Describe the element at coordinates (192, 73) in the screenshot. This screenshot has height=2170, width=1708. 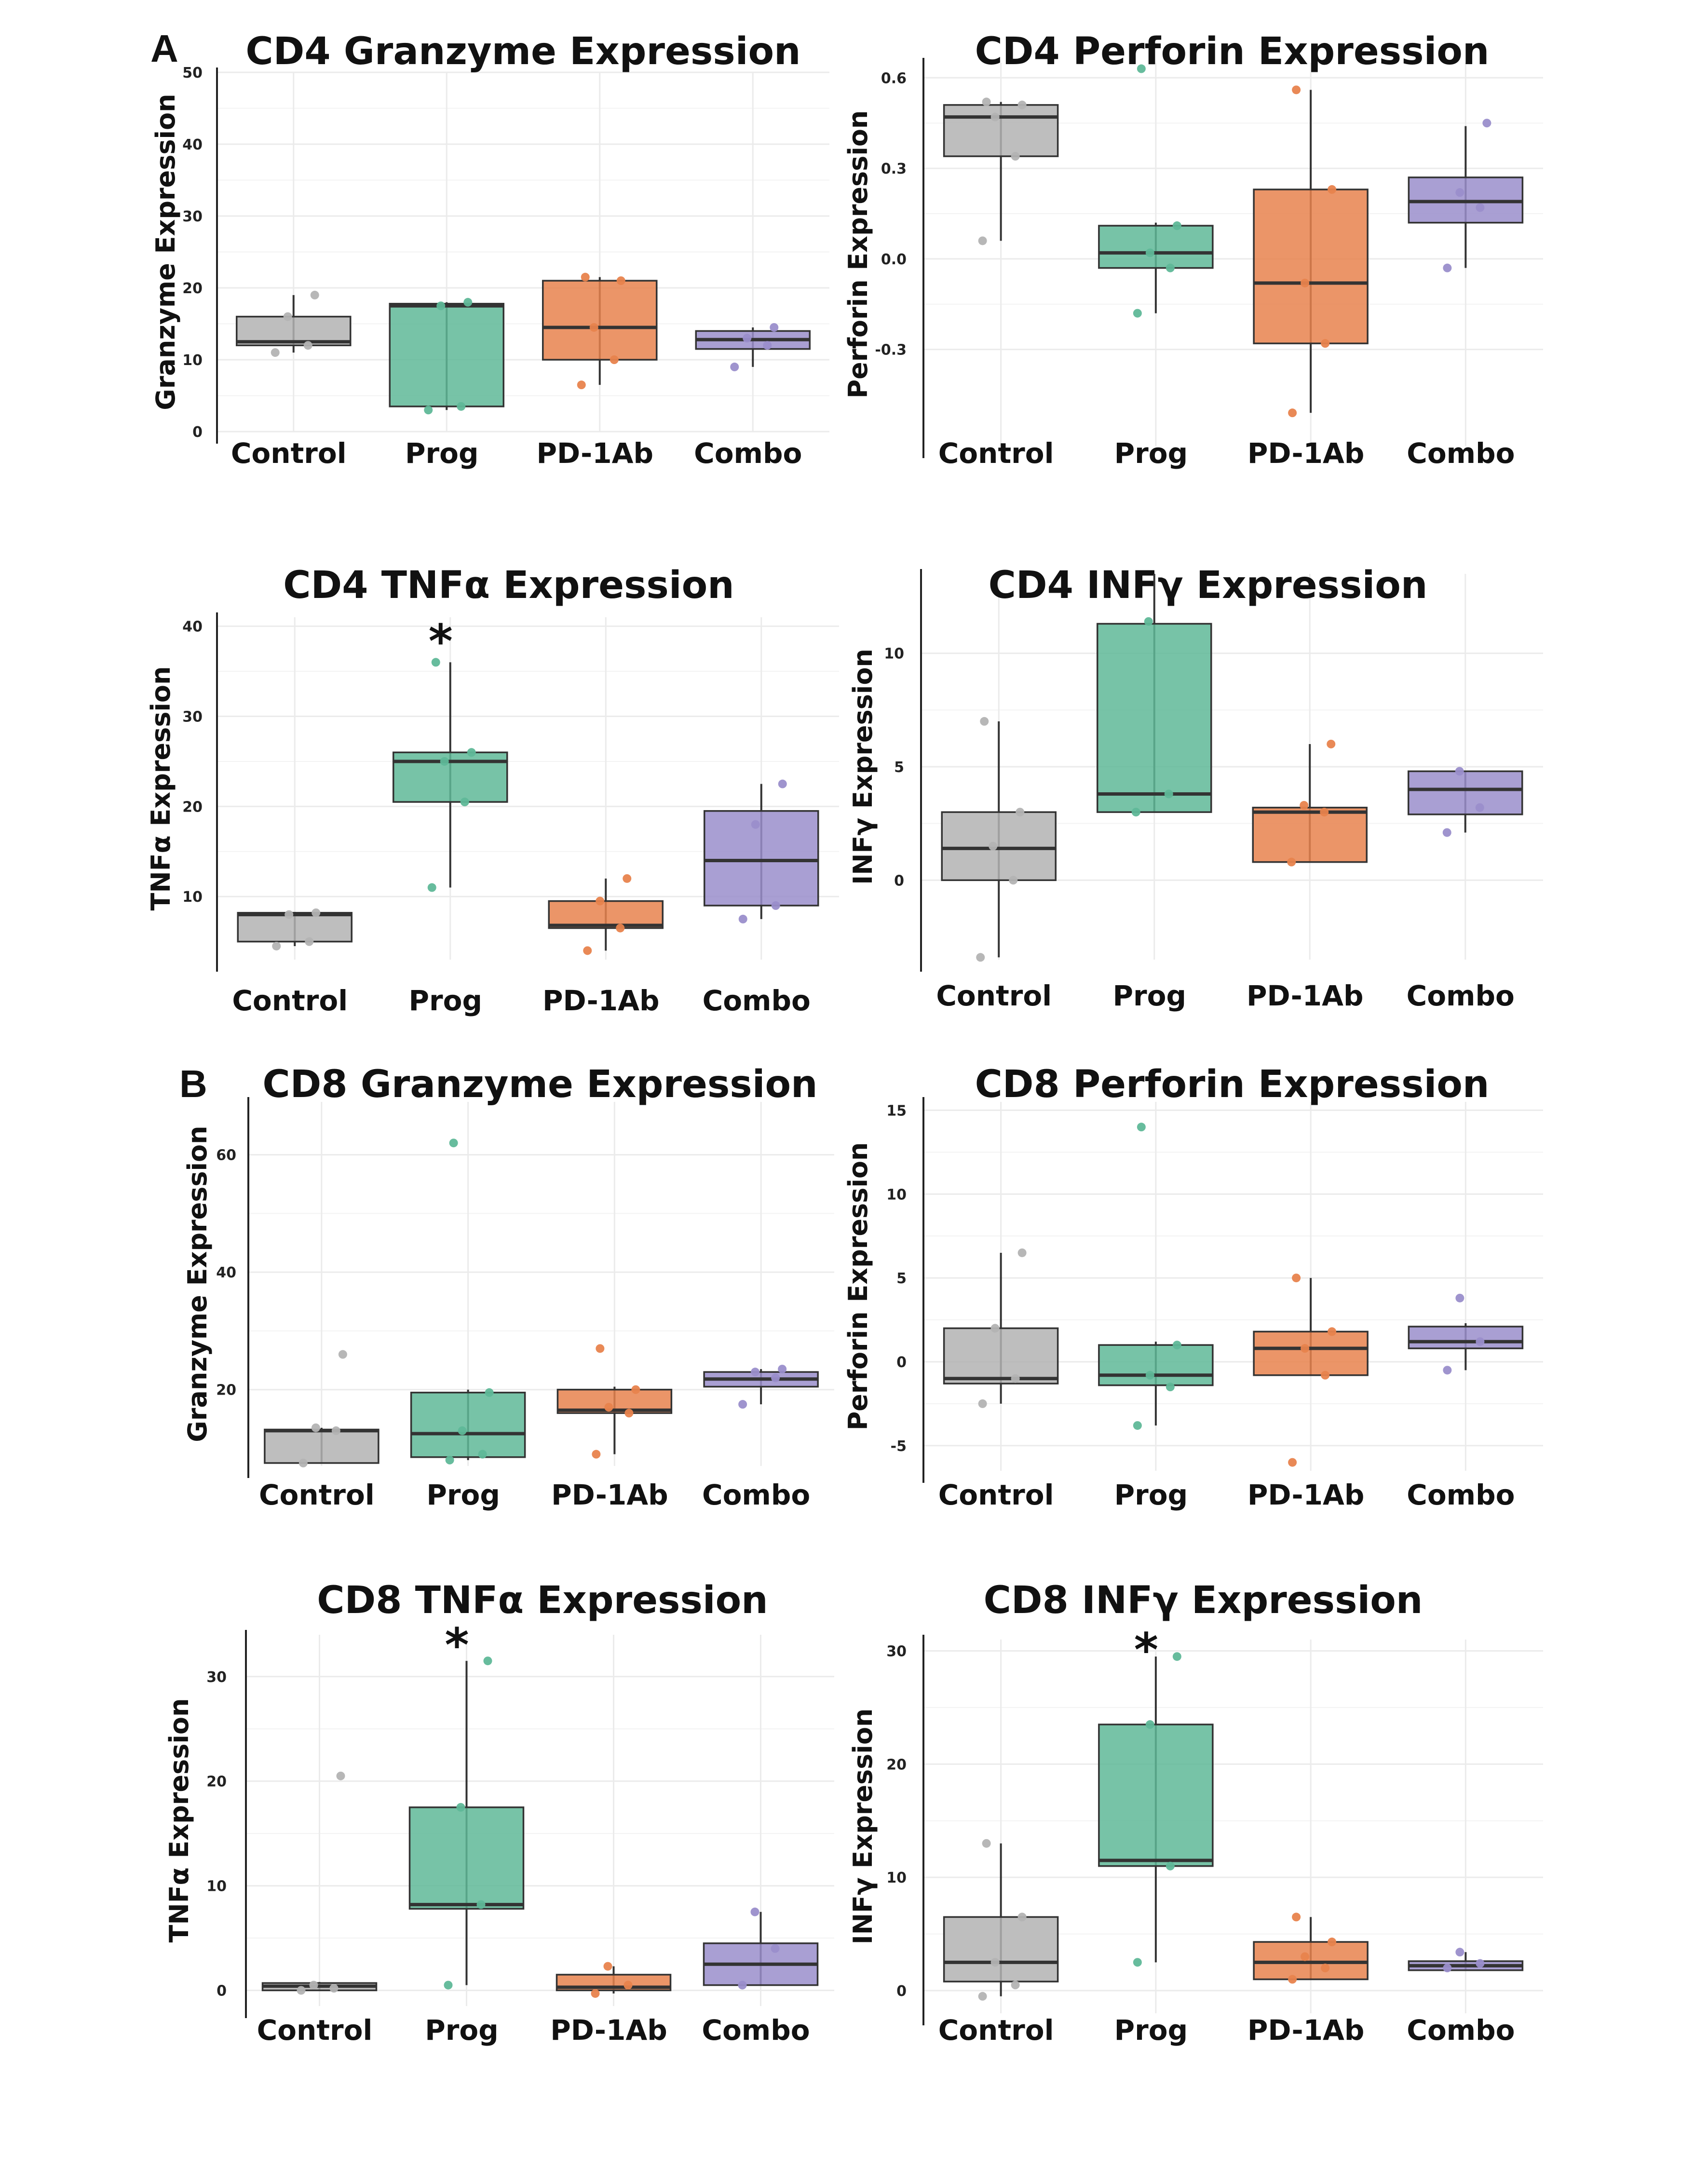
I see `y-tick-label: 50` at that location.